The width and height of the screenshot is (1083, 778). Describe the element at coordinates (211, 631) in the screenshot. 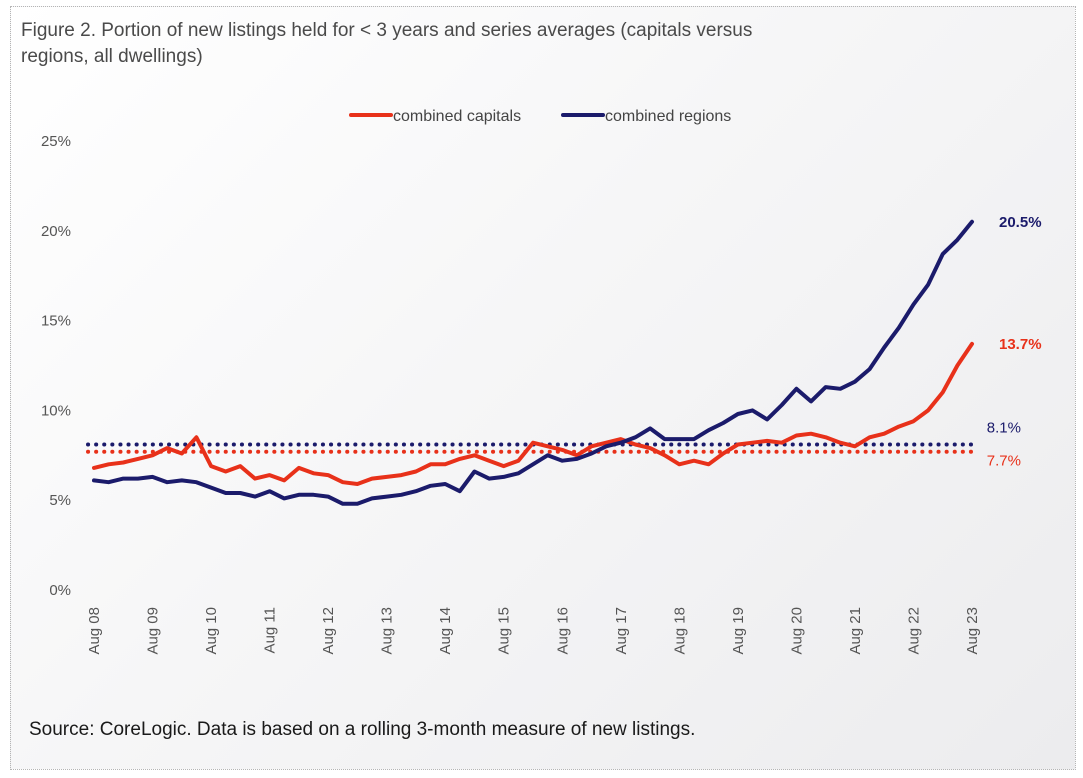

I see `x-tick-label: Aug 10` at that location.